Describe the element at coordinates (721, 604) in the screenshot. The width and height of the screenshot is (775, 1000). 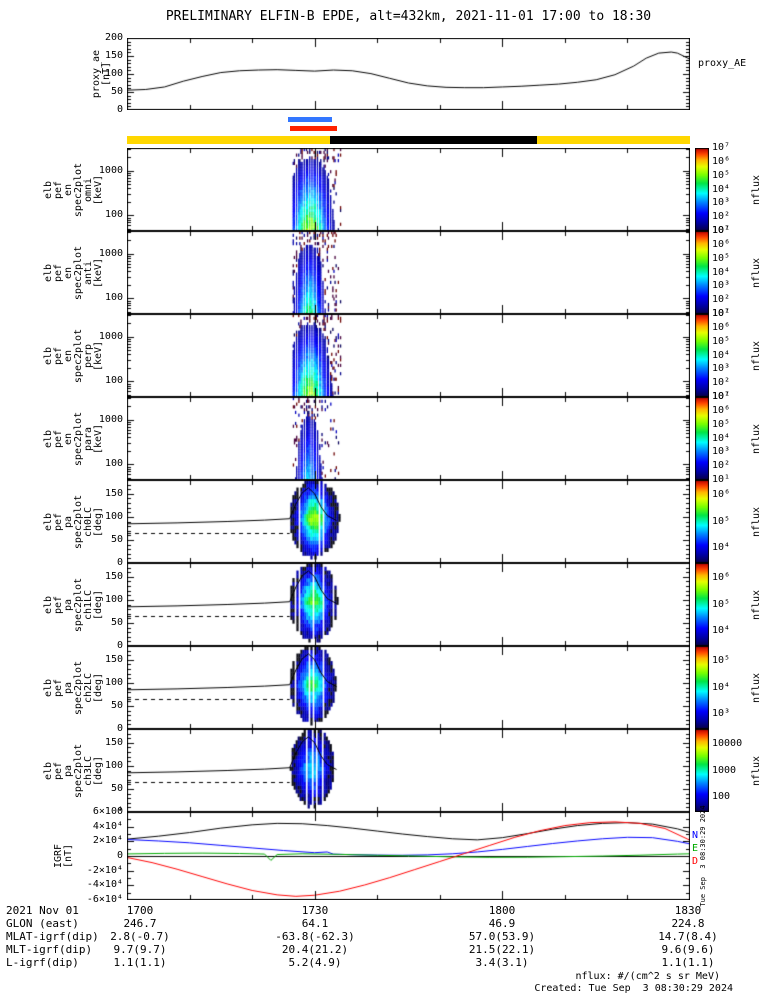
I see `colorbar-tick-pa_ch1lc-1: 10⁵` at that location.